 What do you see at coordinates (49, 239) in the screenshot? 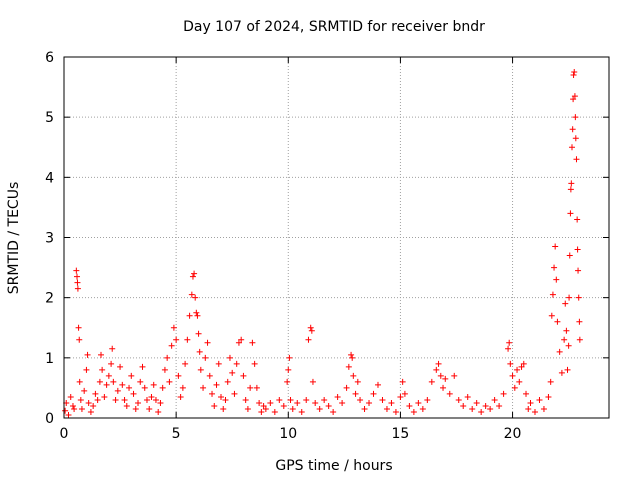
I see `y-tick-label: 3` at bounding box center [49, 239].